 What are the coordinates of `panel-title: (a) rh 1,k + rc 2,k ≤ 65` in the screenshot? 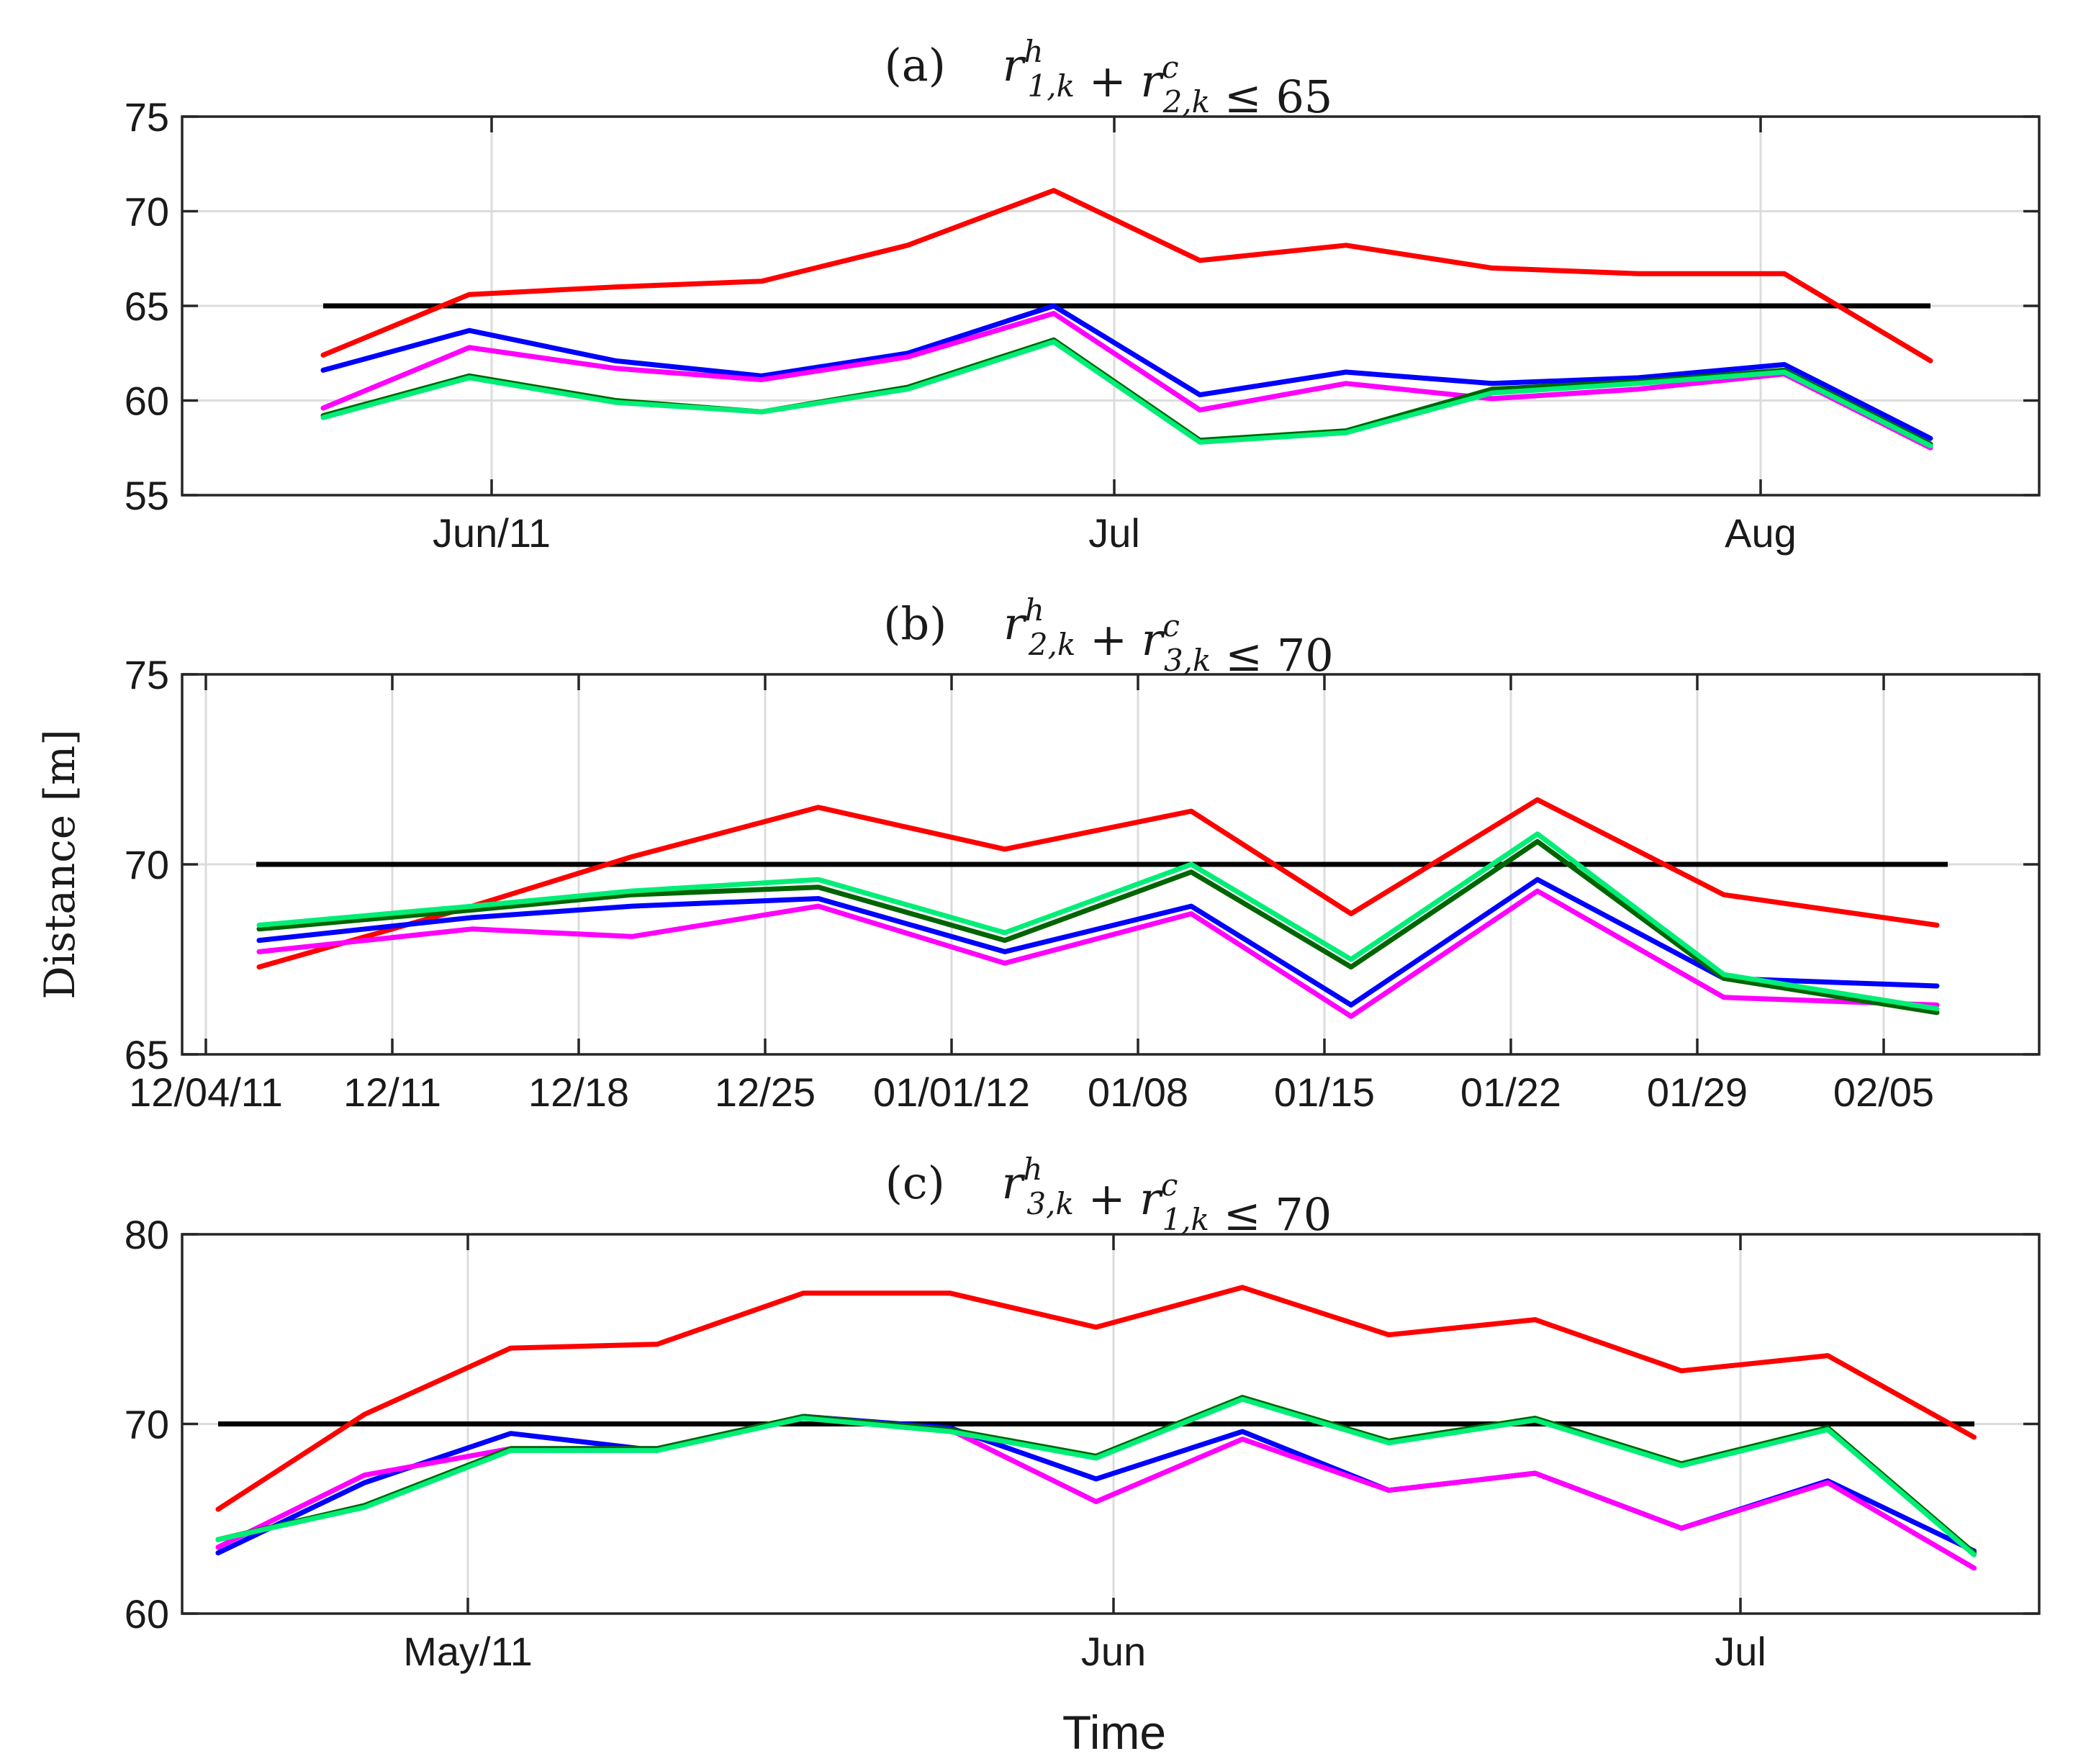 It's located at (1109, 78).